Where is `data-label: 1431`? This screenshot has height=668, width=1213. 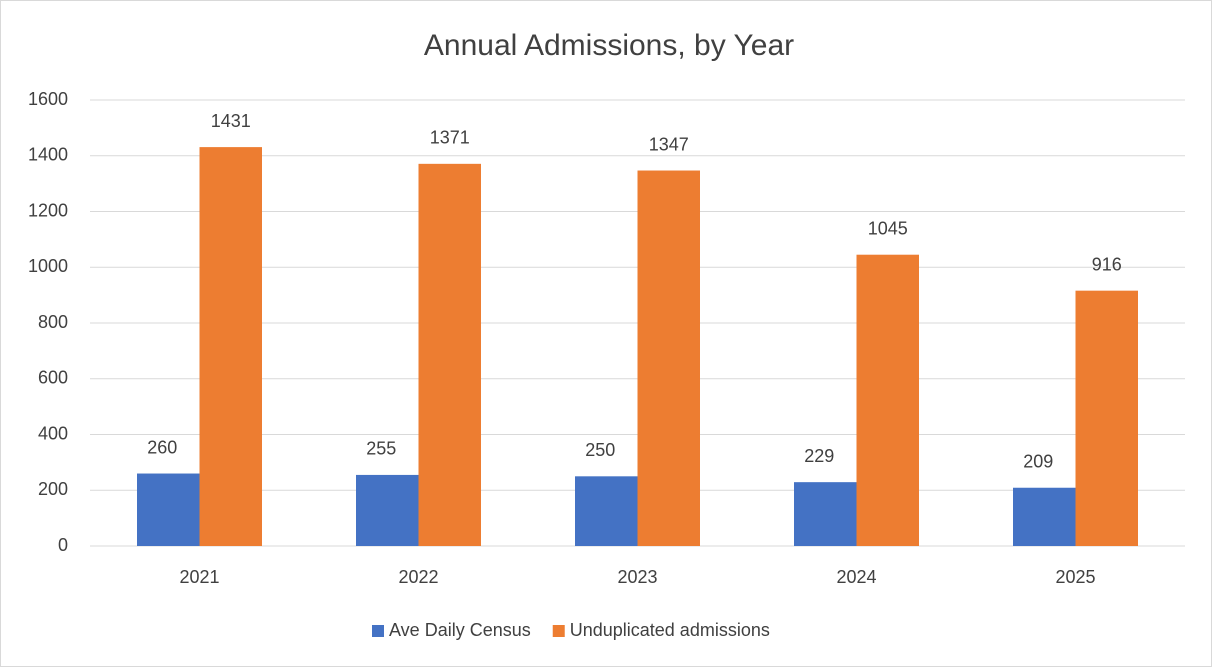
data-label: 1431 is located at coordinates (231, 121).